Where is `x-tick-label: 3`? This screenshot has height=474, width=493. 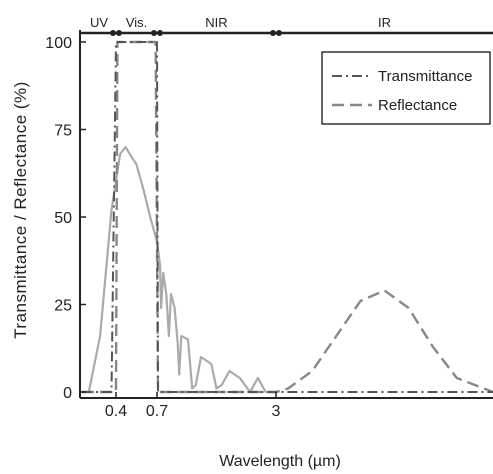
x-tick-label: 3 is located at coordinates (276, 411).